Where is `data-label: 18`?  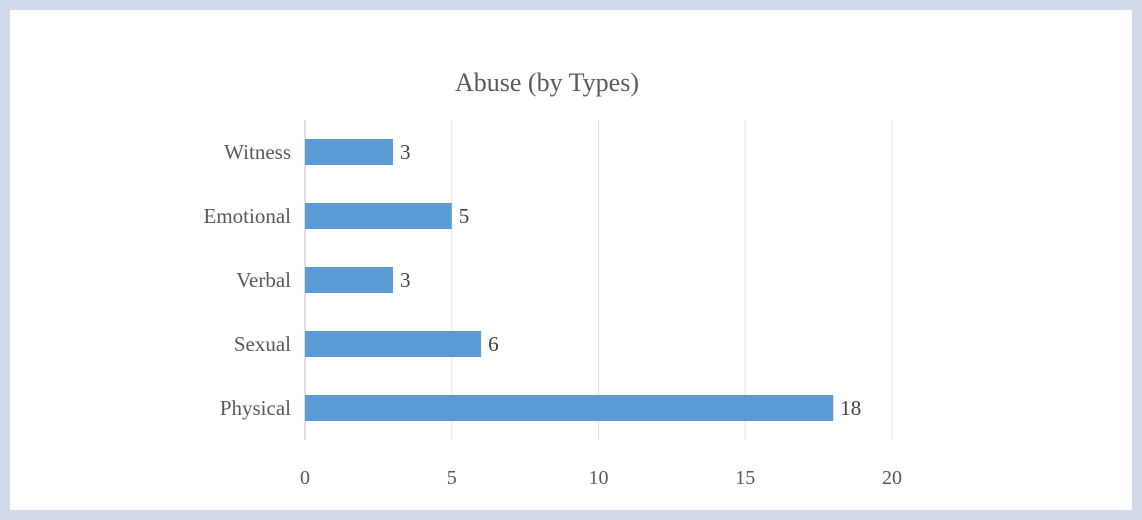 data-label: 18 is located at coordinates (850, 408).